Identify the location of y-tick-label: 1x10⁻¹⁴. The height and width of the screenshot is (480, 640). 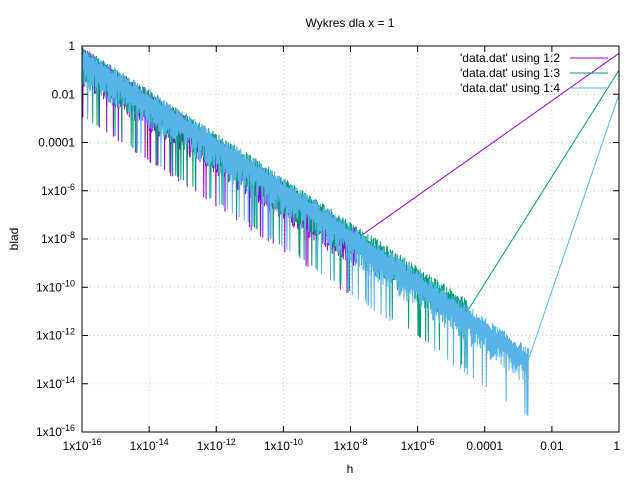
(55, 383).